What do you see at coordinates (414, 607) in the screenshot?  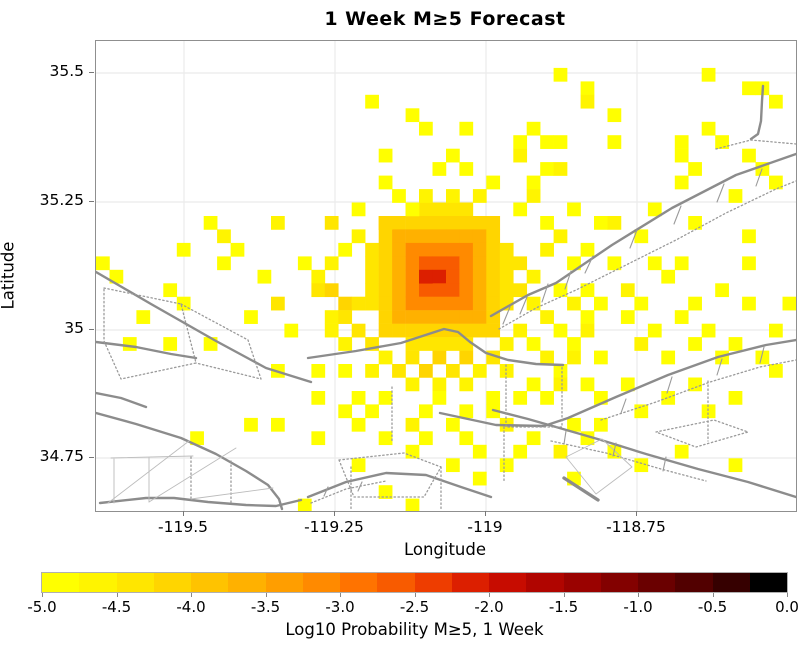 I see `colorbar-tick-label: -2.5` at bounding box center [414, 607].